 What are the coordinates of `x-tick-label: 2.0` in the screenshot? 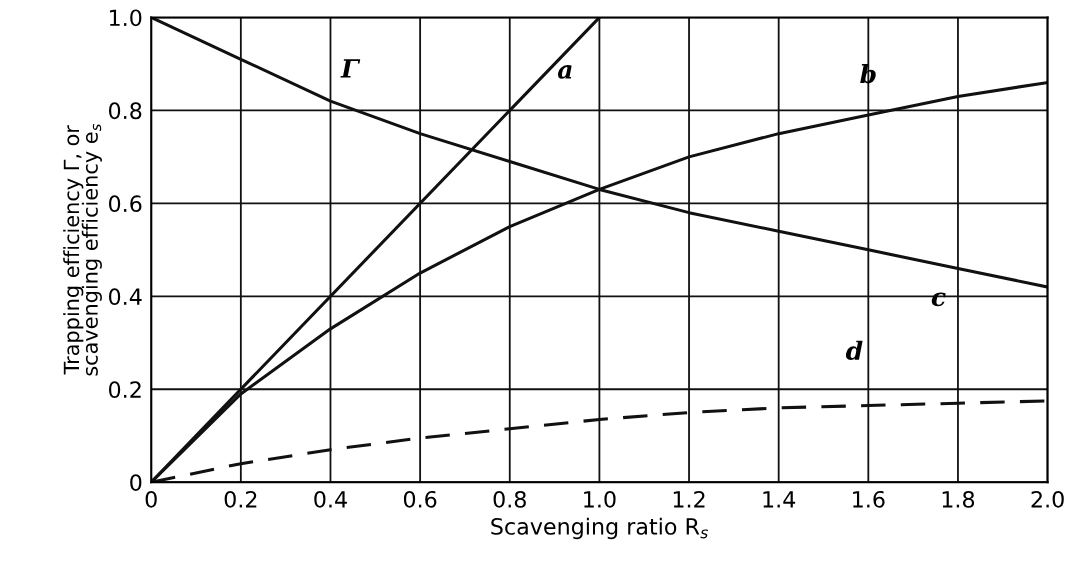 It's located at (1047, 499).